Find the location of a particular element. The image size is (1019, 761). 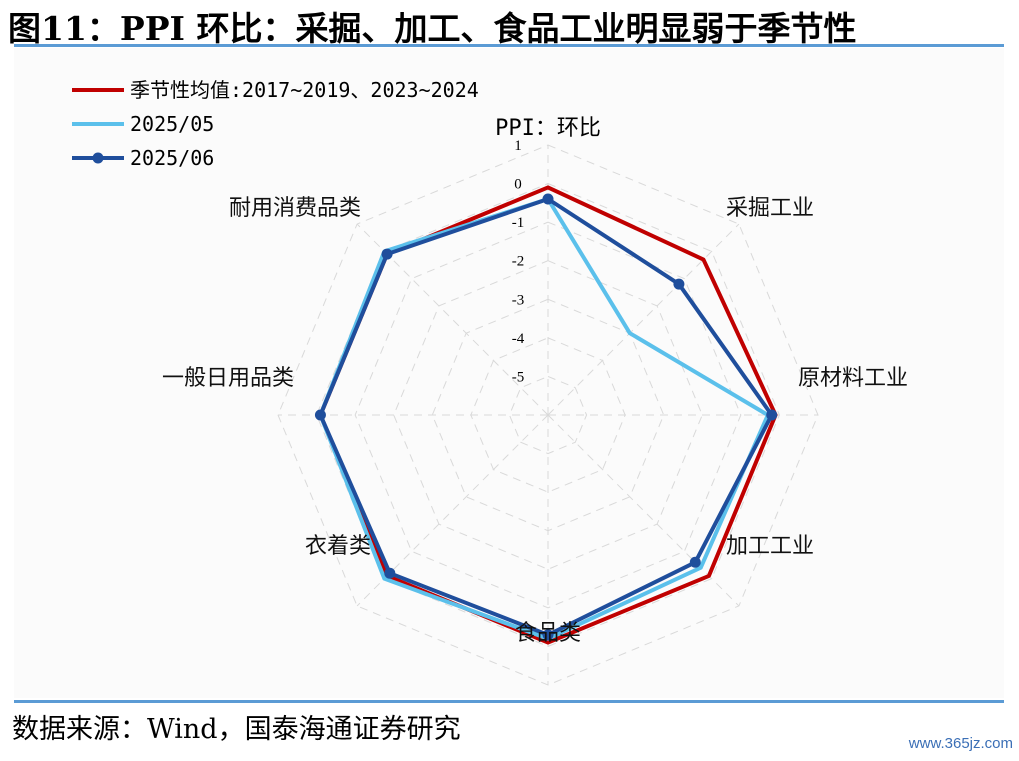

bottom-rule is located at coordinates (509, 701).